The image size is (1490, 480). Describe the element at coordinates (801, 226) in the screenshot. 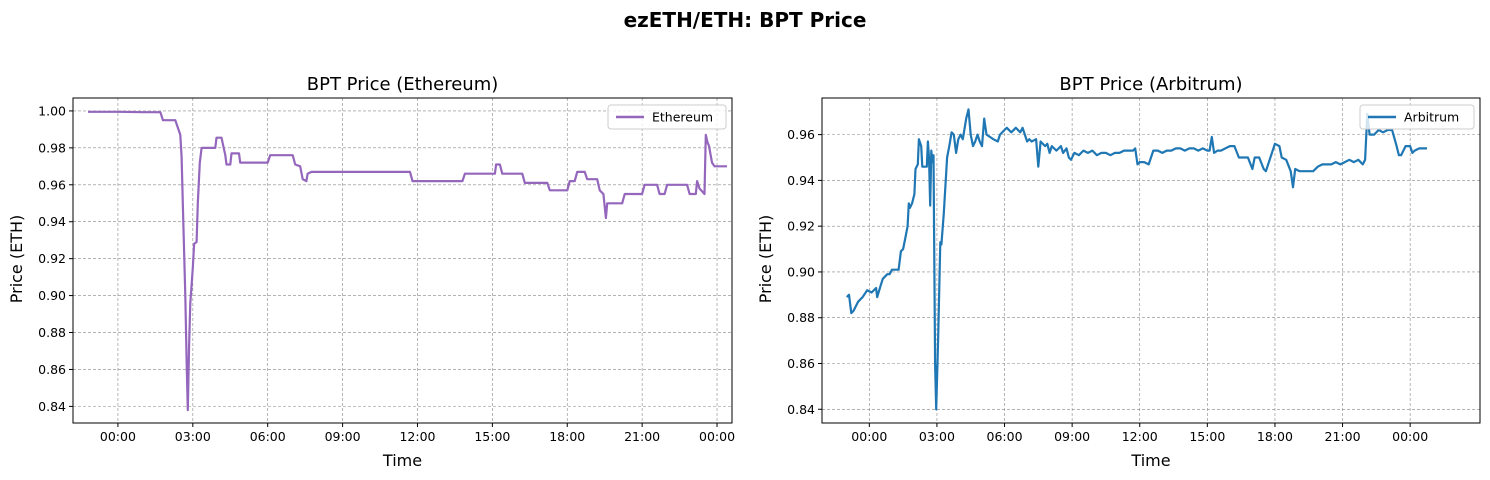

I see `y-tick-label-arbitrum: 0.92` at that location.